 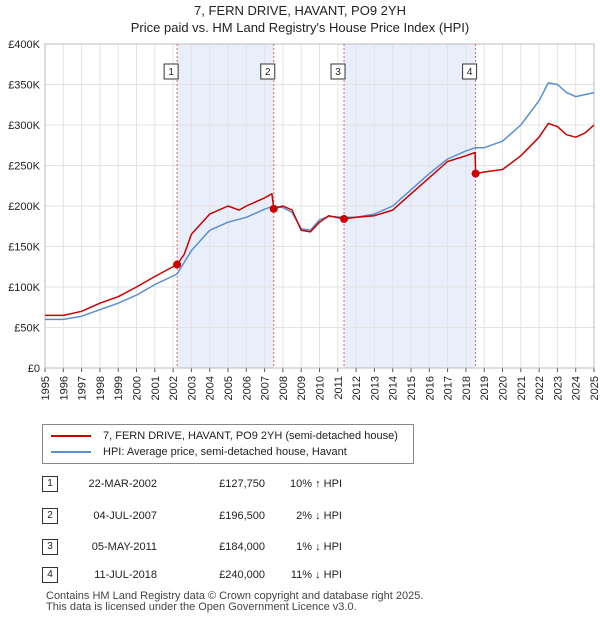 I want to click on marker-label: 2, so click(x=268, y=72).